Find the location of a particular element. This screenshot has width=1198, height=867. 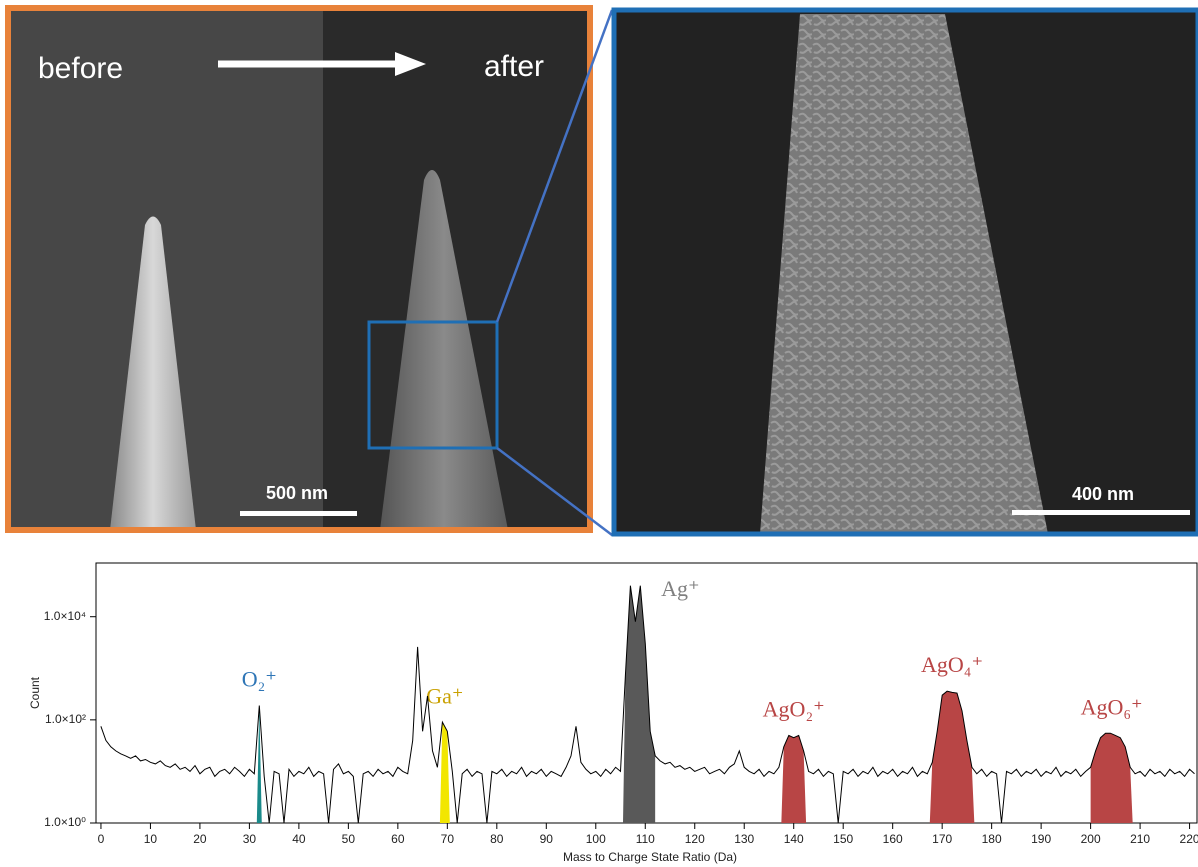

x-tick-label: 30 is located at coordinates (250, 839).